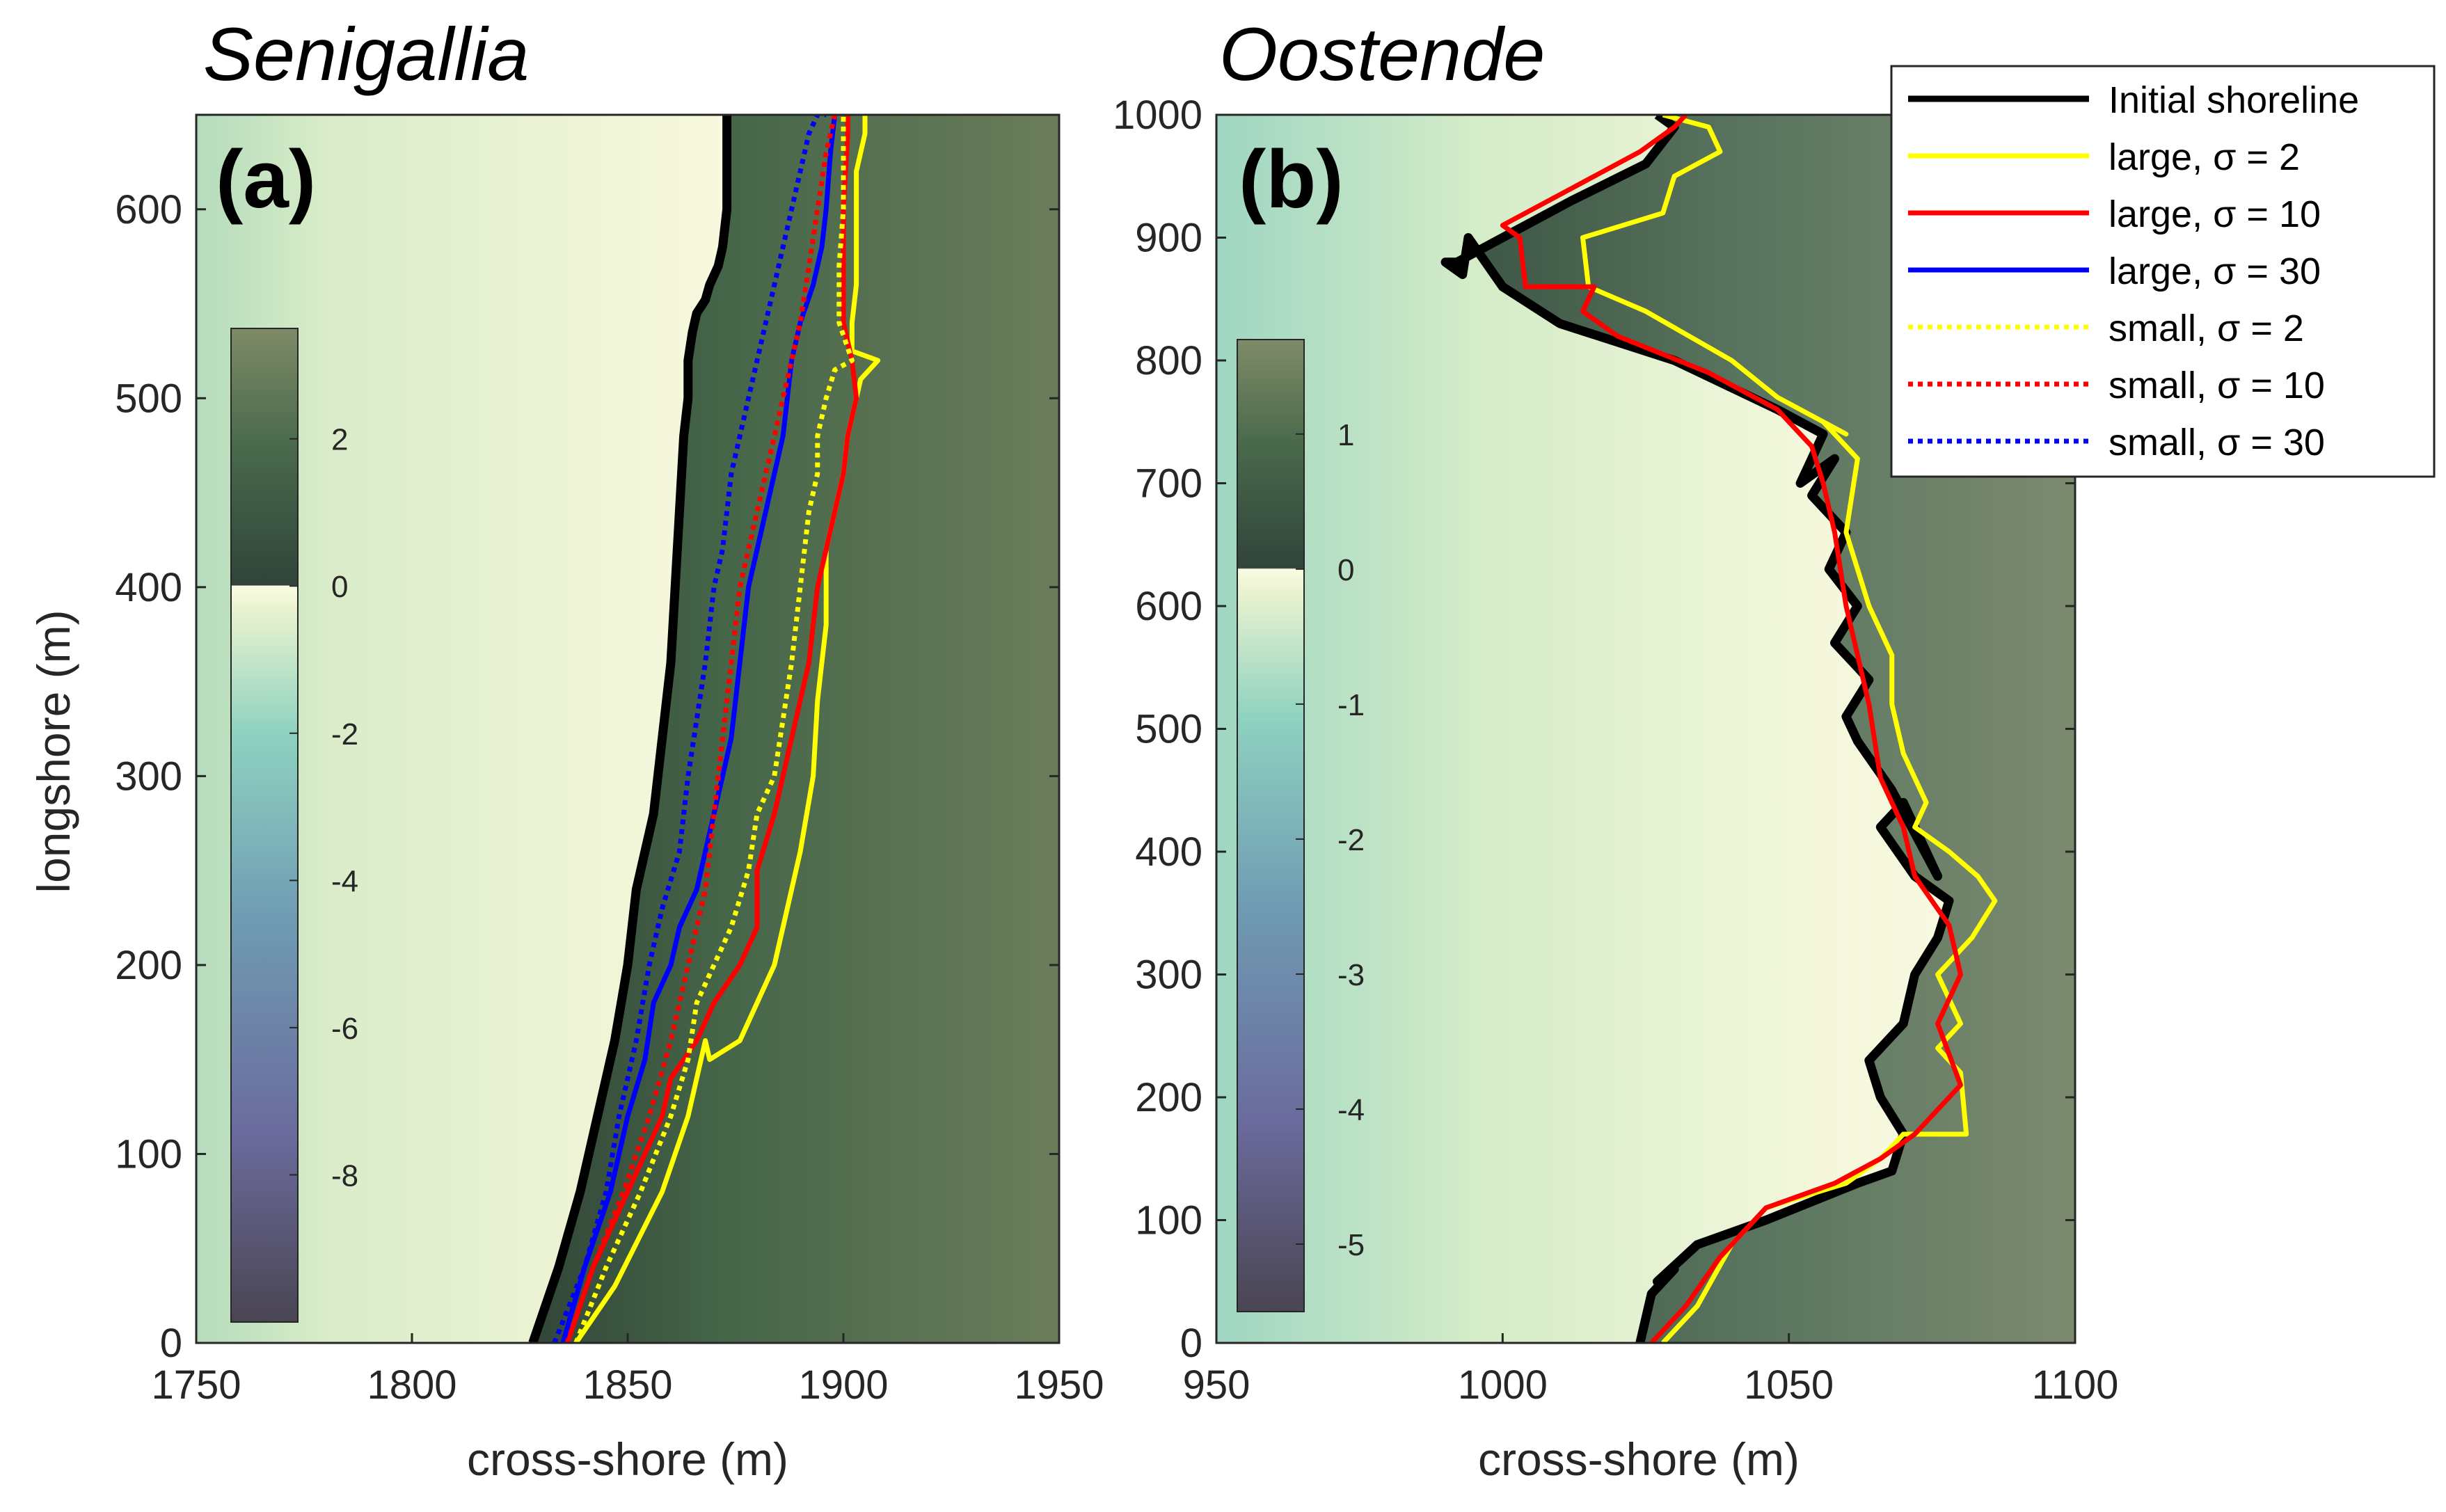 The width and height of the screenshot is (2446, 1512). Describe the element at coordinates (627, 1385) in the screenshot. I see `x-tick-label-a-2: 1850` at that location.